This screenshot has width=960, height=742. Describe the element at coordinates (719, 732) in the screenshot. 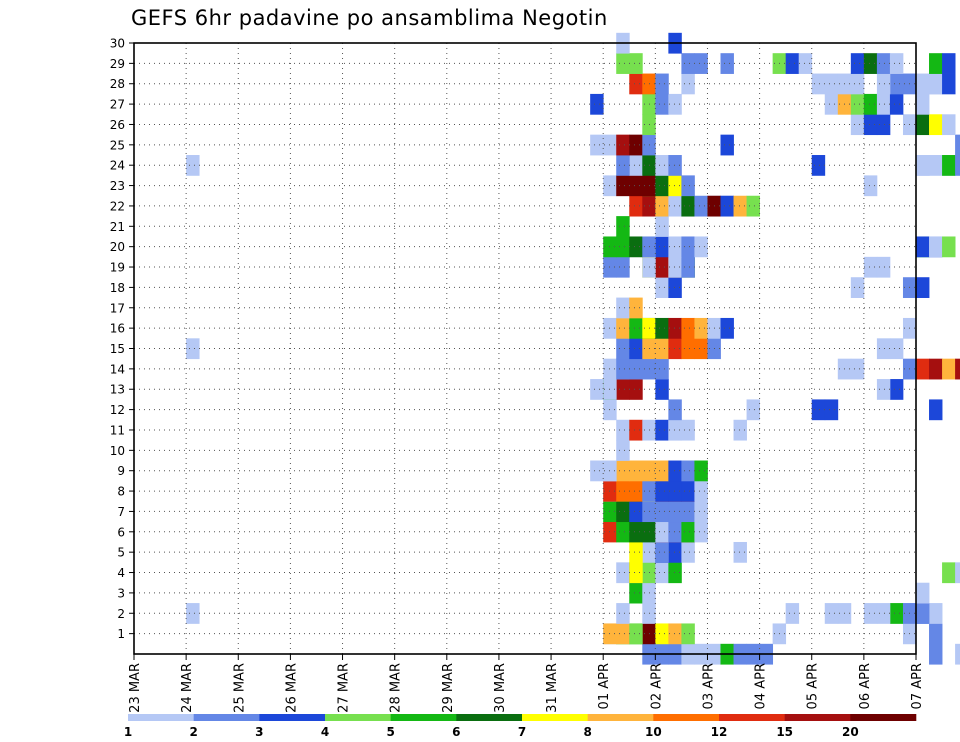

I see `colorbar-label: 12` at that location.